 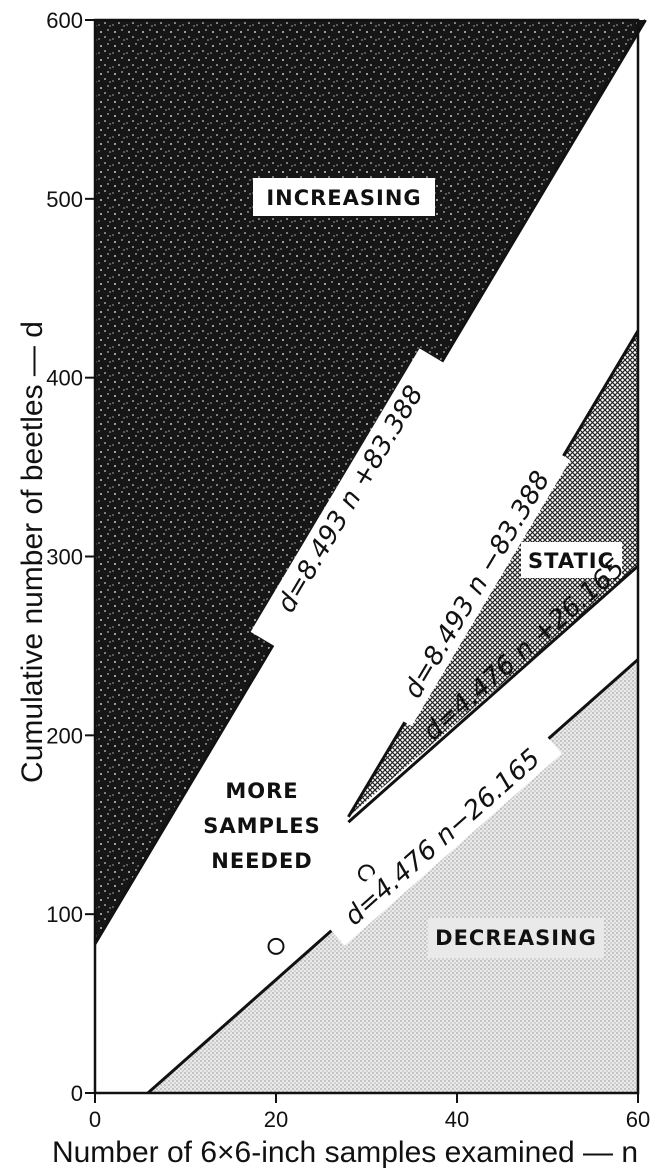 I want to click on y-tick-label: 500, so click(x=64, y=199).